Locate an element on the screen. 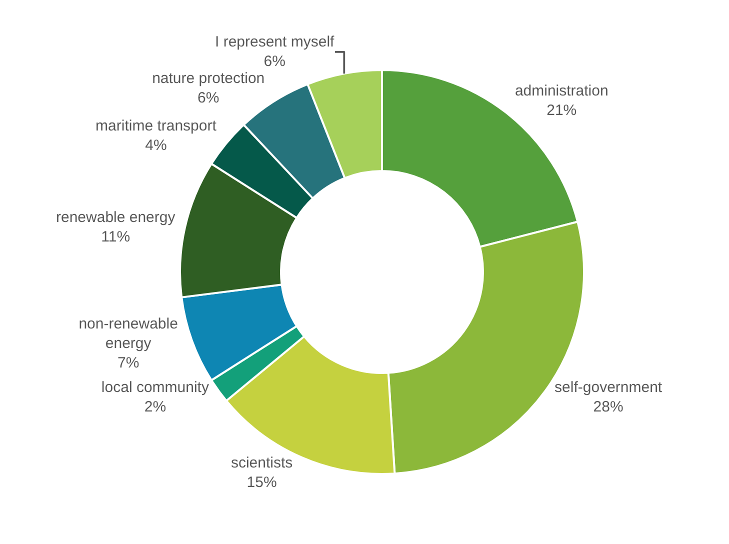 The image size is (729, 544). slice-label: nature protection is located at coordinates (208, 79).